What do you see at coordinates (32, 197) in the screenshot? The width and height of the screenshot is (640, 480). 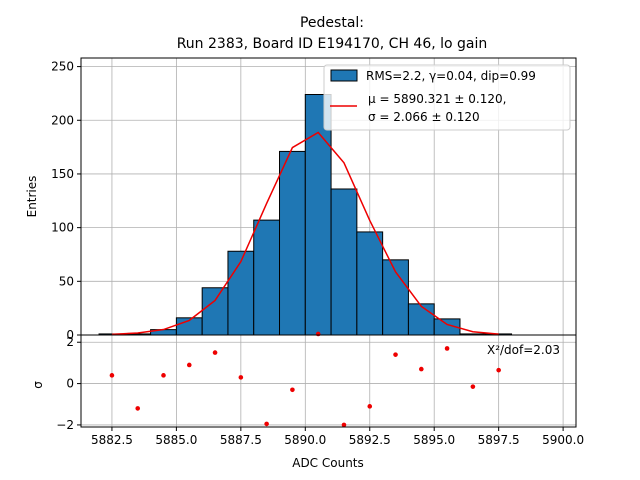 I see `histogram-y-axis-label: Entries` at bounding box center [32, 197].